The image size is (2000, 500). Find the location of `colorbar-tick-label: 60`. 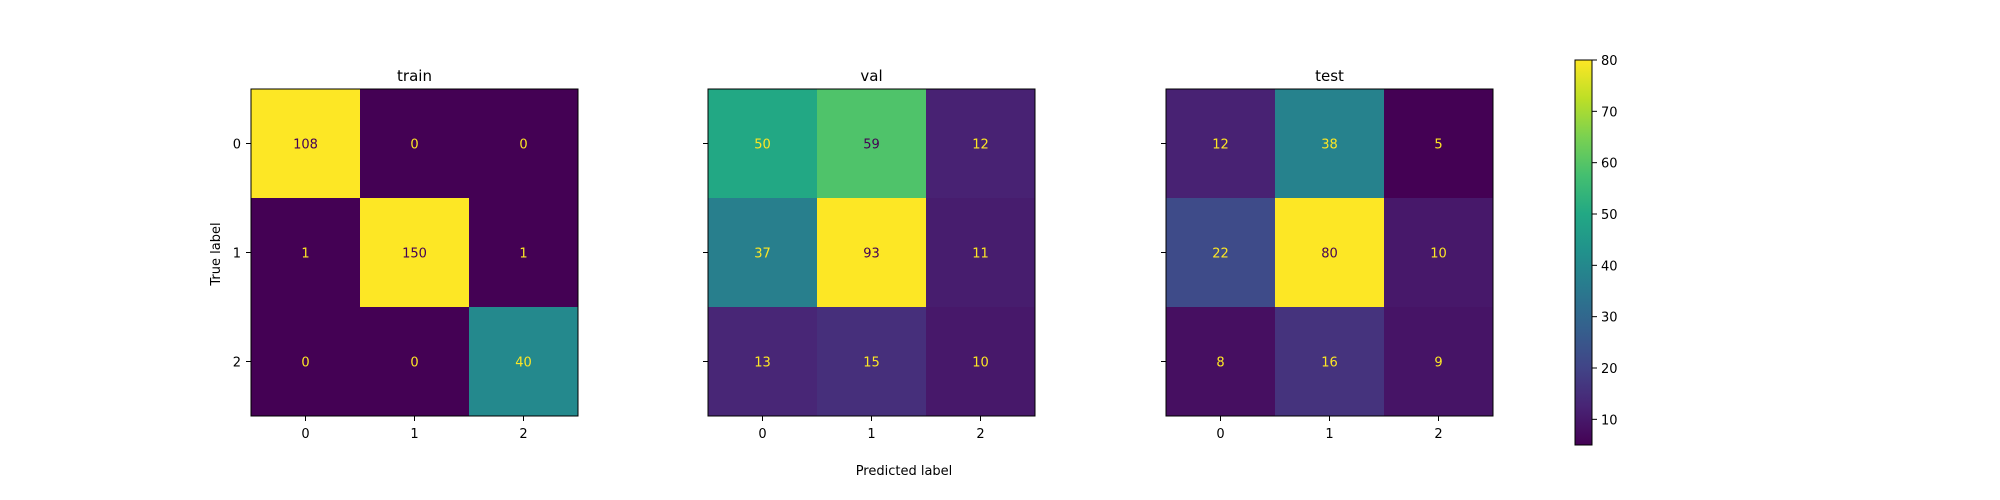

colorbar-tick-label: 60 is located at coordinates (1609, 164).